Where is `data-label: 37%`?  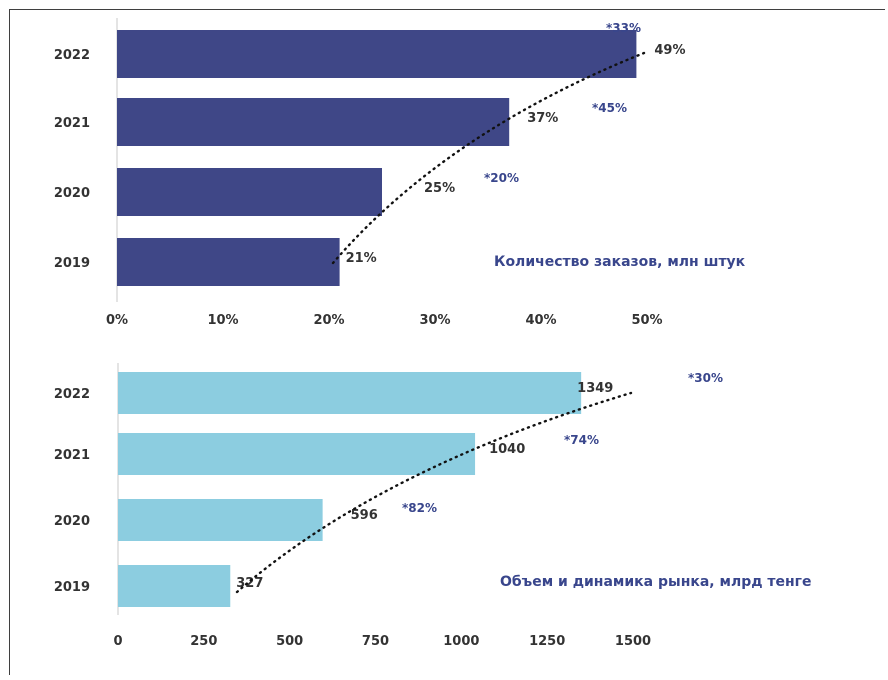
data-label: 37% is located at coordinates (542, 118).